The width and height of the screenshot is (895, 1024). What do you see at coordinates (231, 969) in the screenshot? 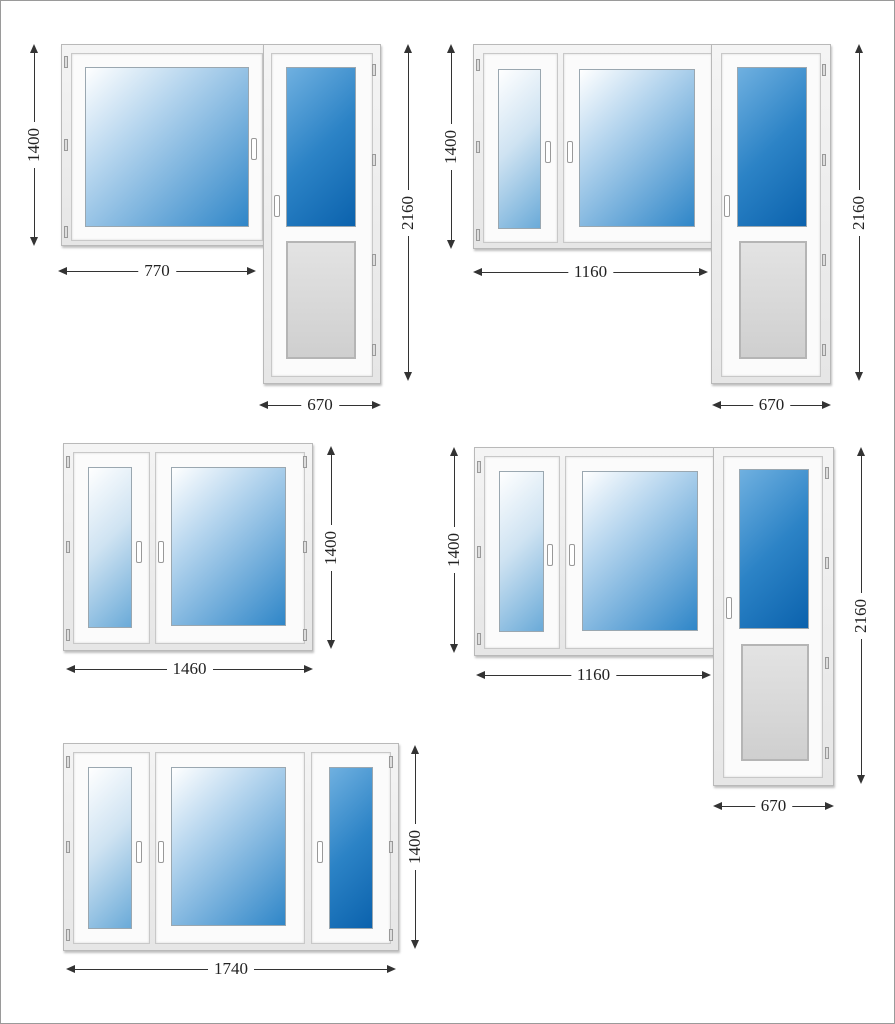
I see `dimension-label: 1740` at bounding box center [231, 969].